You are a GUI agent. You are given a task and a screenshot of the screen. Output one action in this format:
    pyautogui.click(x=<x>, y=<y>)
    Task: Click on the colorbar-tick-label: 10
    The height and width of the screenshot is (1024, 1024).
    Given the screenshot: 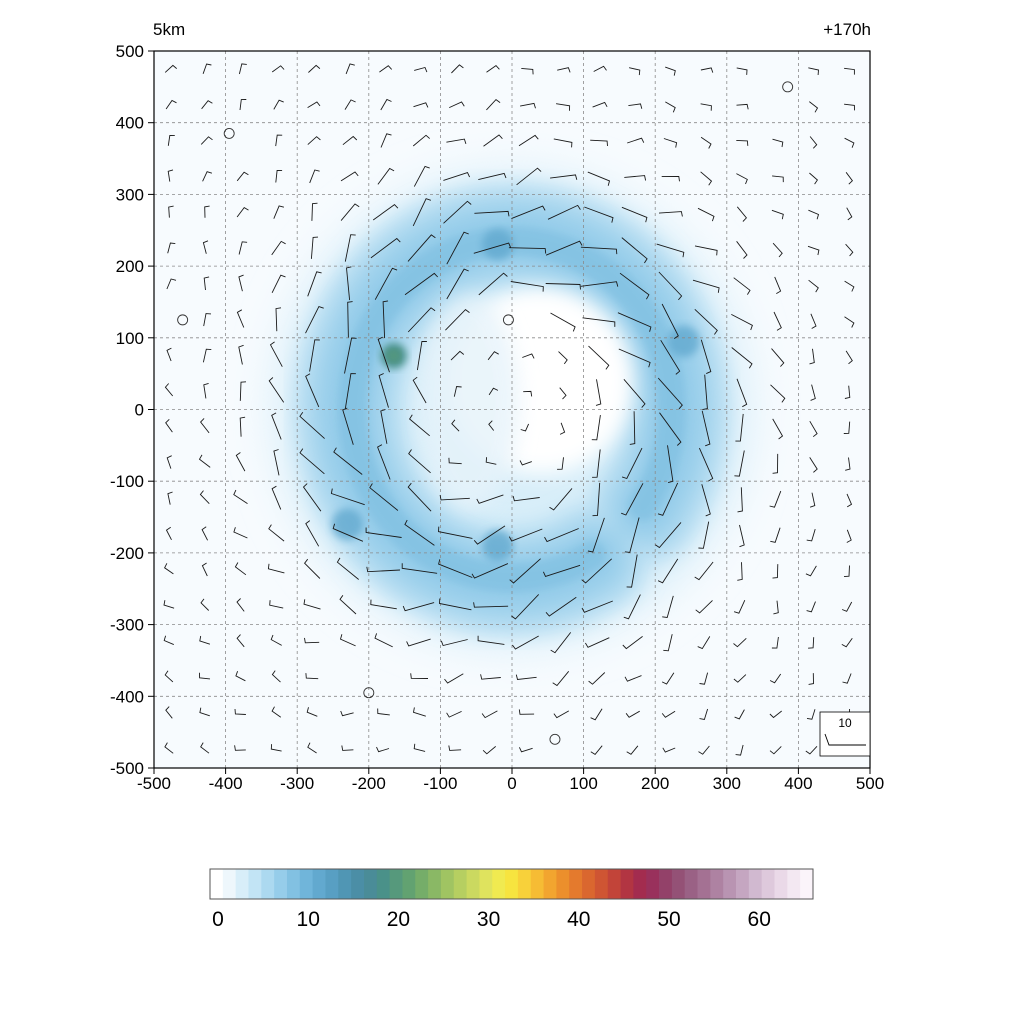 What is the action you would take?
    pyautogui.click(x=308, y=919)
    